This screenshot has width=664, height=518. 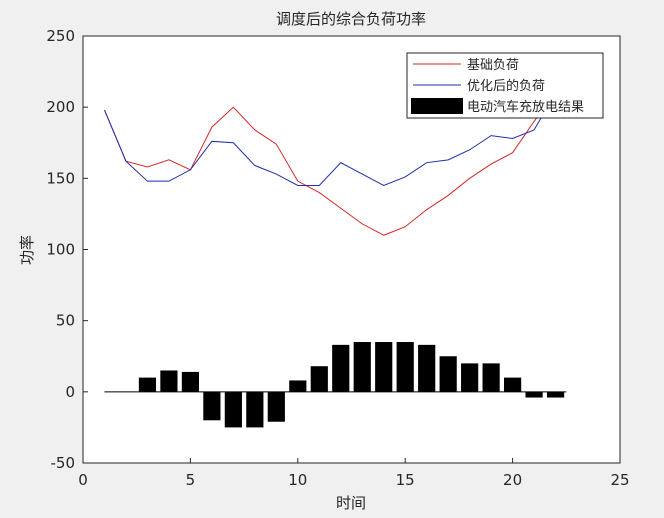 What do you see at coordinates (60, 250) in the screenshot?
I see `y-tick-label: 100` at bounding box center [60, 250].